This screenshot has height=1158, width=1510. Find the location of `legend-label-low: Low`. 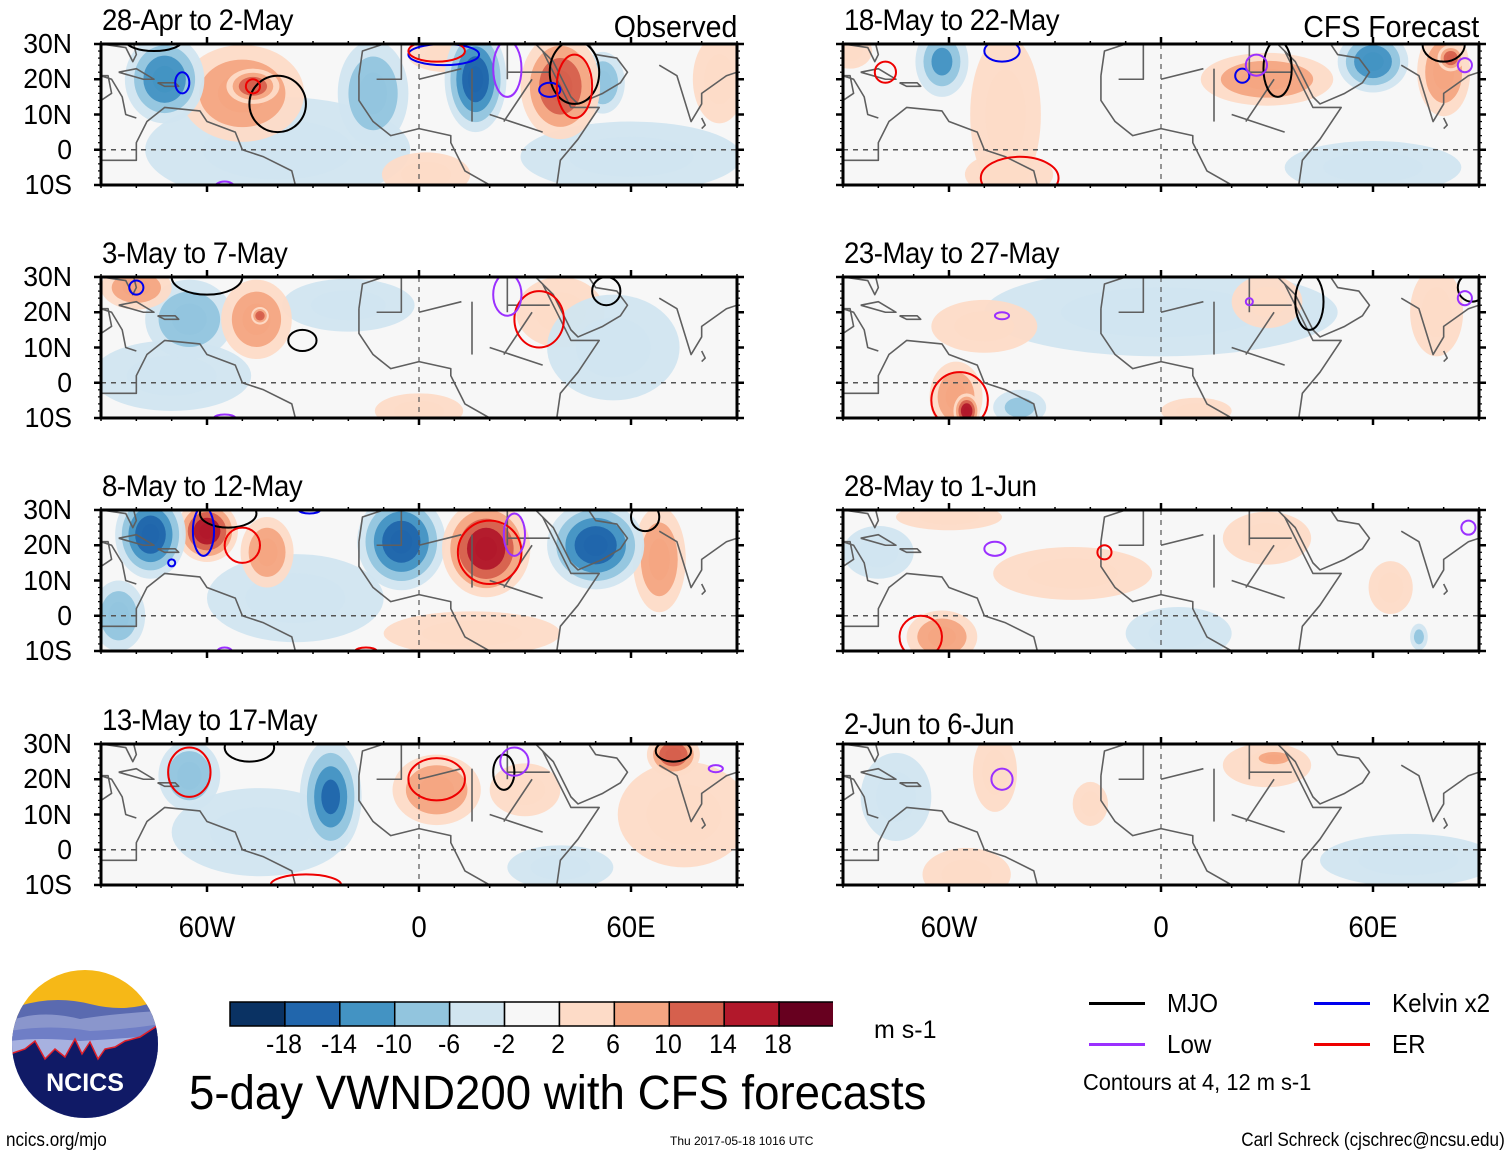

legend-label-low: Low is located at coordinates (1189, 1044).